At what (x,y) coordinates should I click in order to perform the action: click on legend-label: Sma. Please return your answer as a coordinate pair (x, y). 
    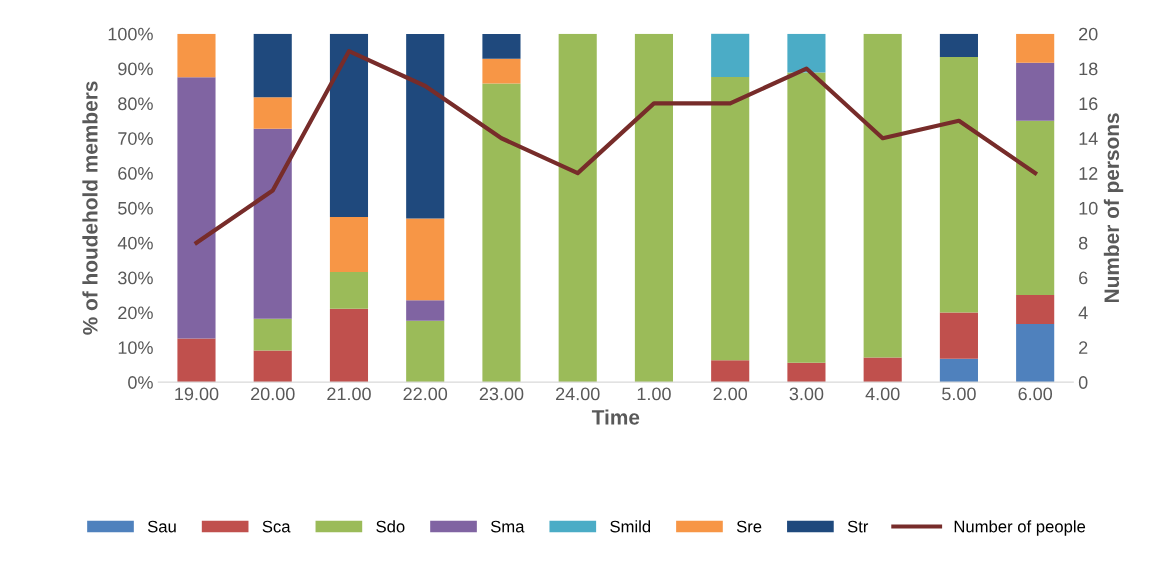
    Looking at the image, I should click on (507, 526).